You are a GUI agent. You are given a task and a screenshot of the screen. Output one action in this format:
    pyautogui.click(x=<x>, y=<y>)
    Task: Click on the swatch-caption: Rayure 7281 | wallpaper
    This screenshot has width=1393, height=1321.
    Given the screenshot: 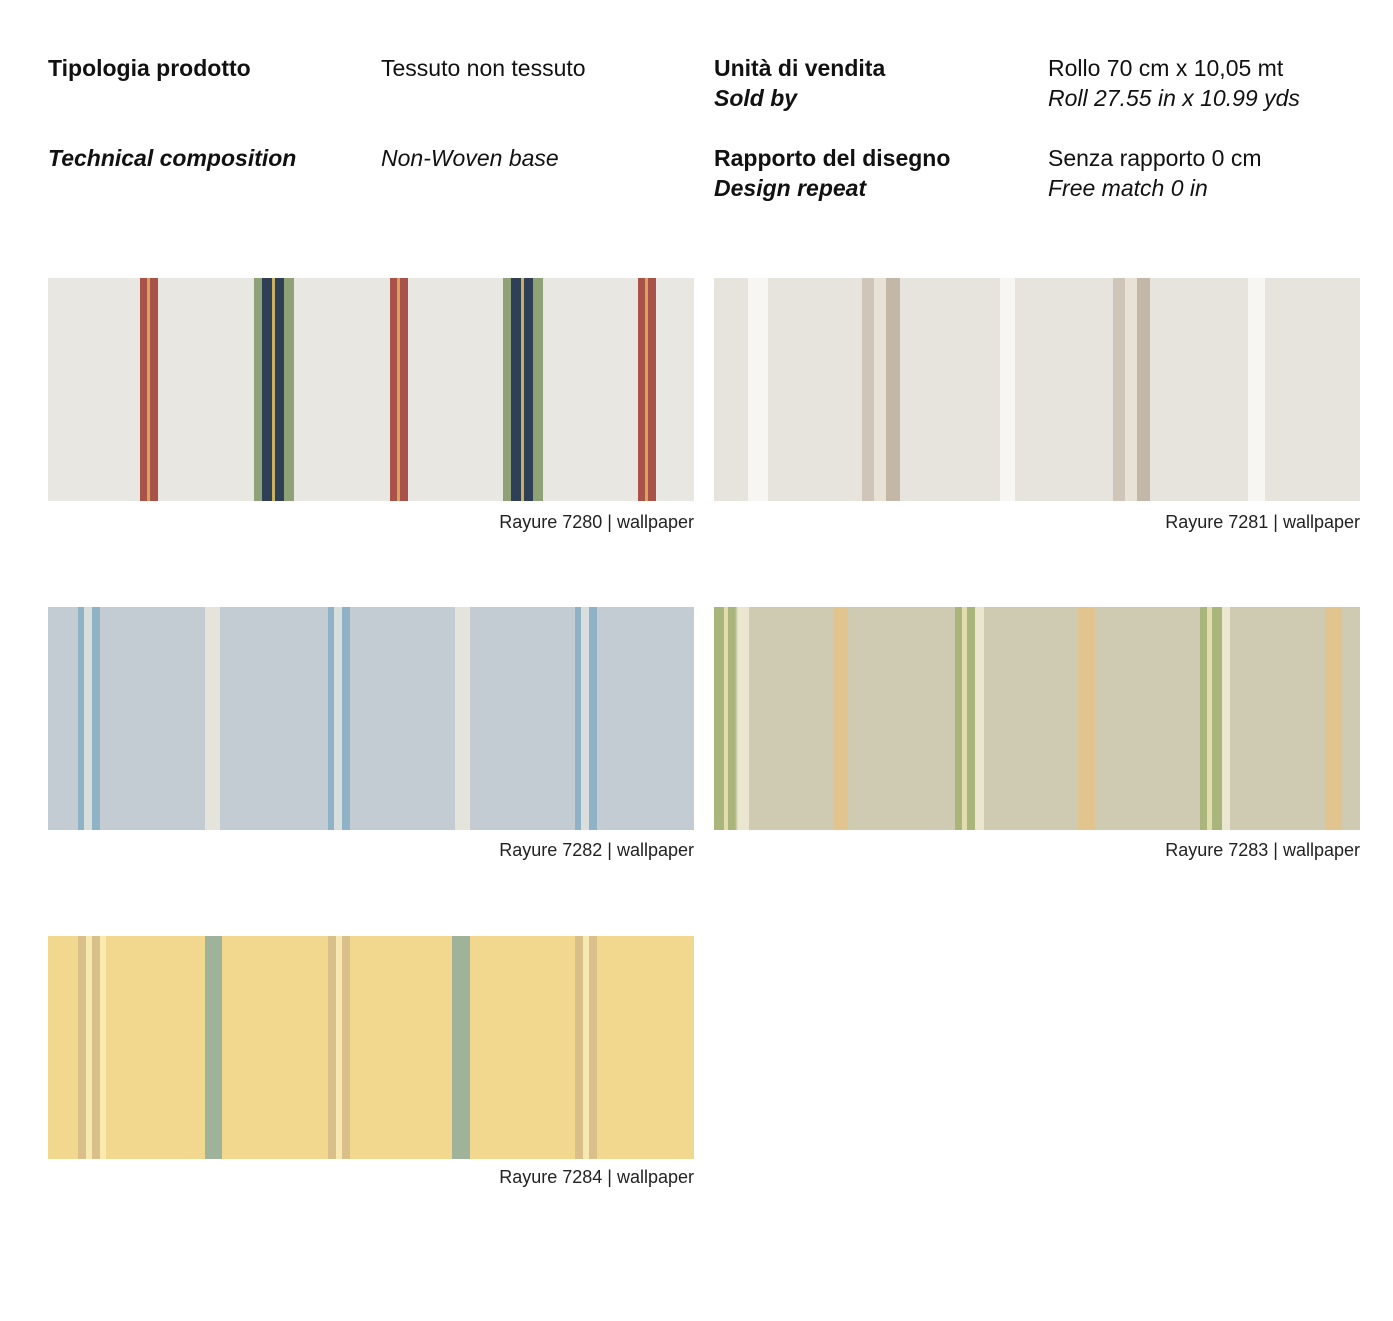 What is the action you would take?
    pyautogui.click(x=1262, y=522)
    